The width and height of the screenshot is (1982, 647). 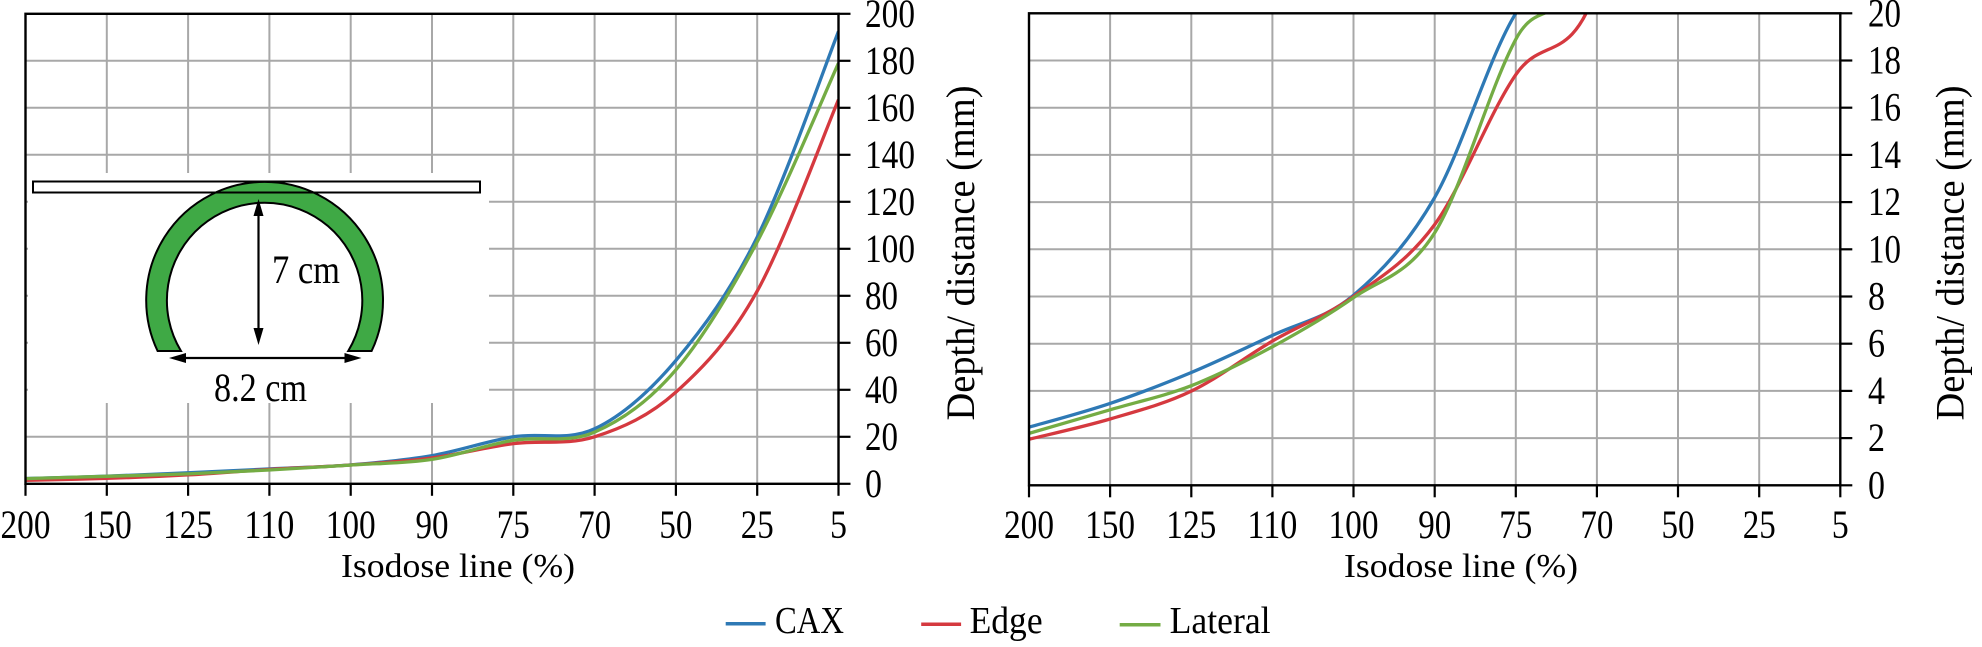 What do you see at coordinates (1006, 621) in the screenshot?
I see `svg-text: Edge` at bounding box center [1006, 621].